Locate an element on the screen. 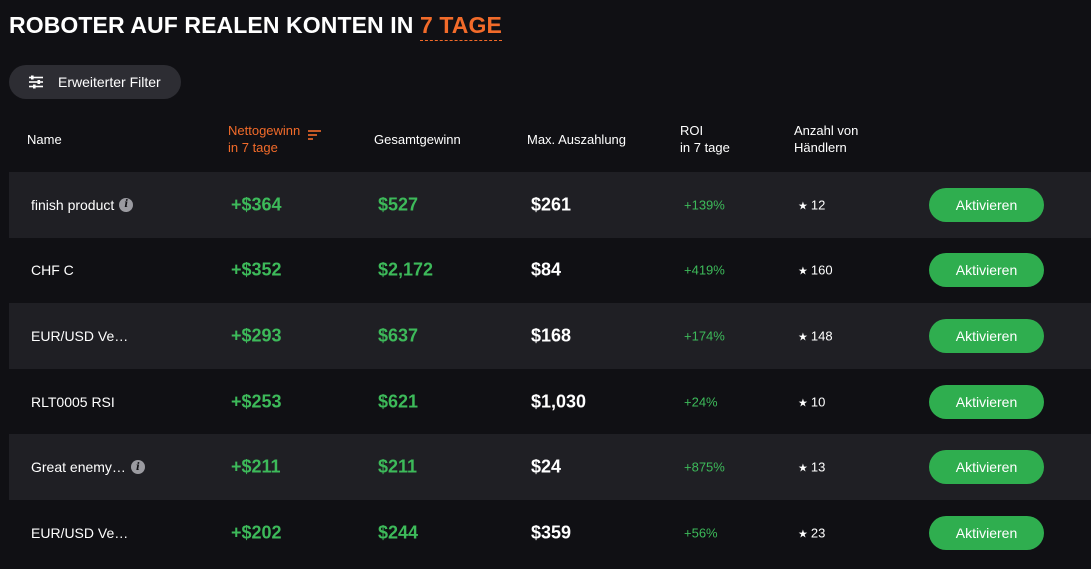 This screenshot has height=569, width=1091. roi-value: +56% is located at coordinates (701, 533).